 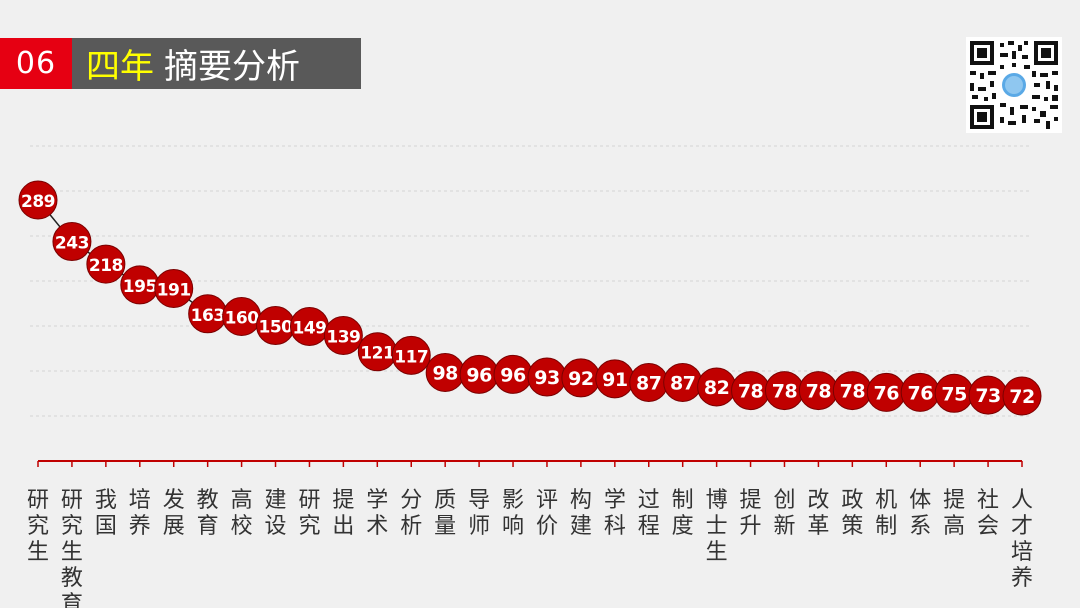 I want to click on qr-code-icon, so click(x=1014, y=85).